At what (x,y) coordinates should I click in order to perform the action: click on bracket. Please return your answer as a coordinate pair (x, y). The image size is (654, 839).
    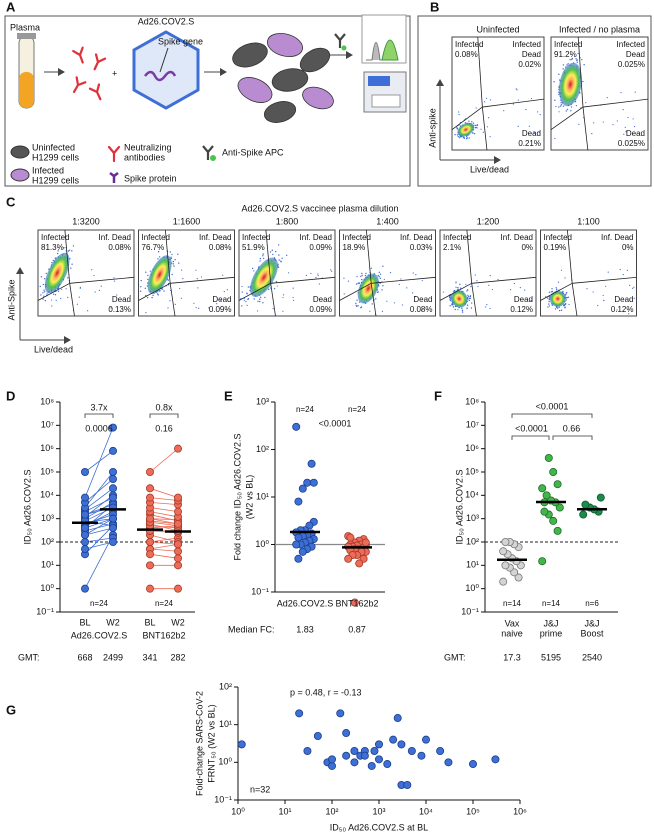
    Looking at the image, I should click on (164, 415).